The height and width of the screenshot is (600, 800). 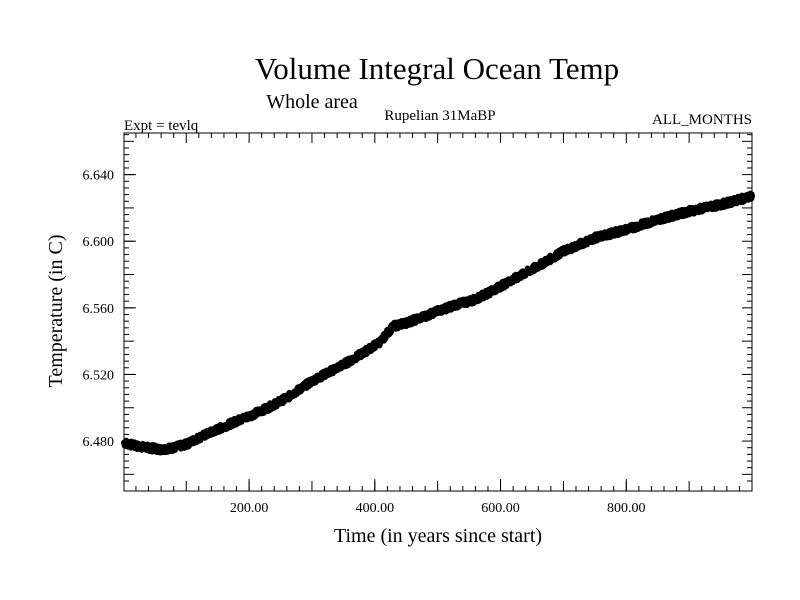 I want to click on period-label: Rupelian 31MaBP, so click(x=439, y=116).